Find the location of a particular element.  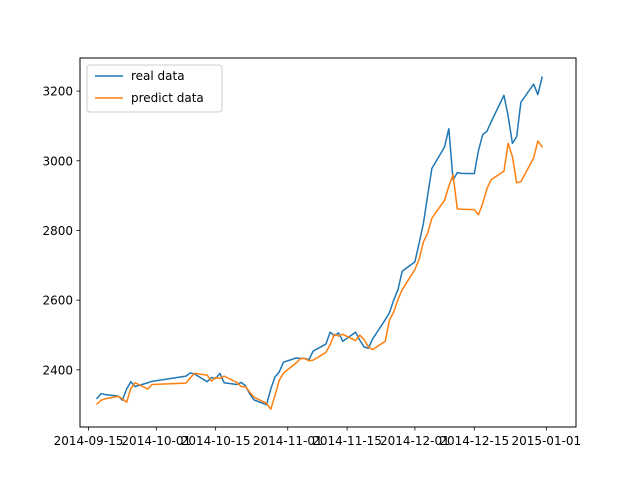

x-tick-label: 2014-10-01 is located at coordinates (156, 441).